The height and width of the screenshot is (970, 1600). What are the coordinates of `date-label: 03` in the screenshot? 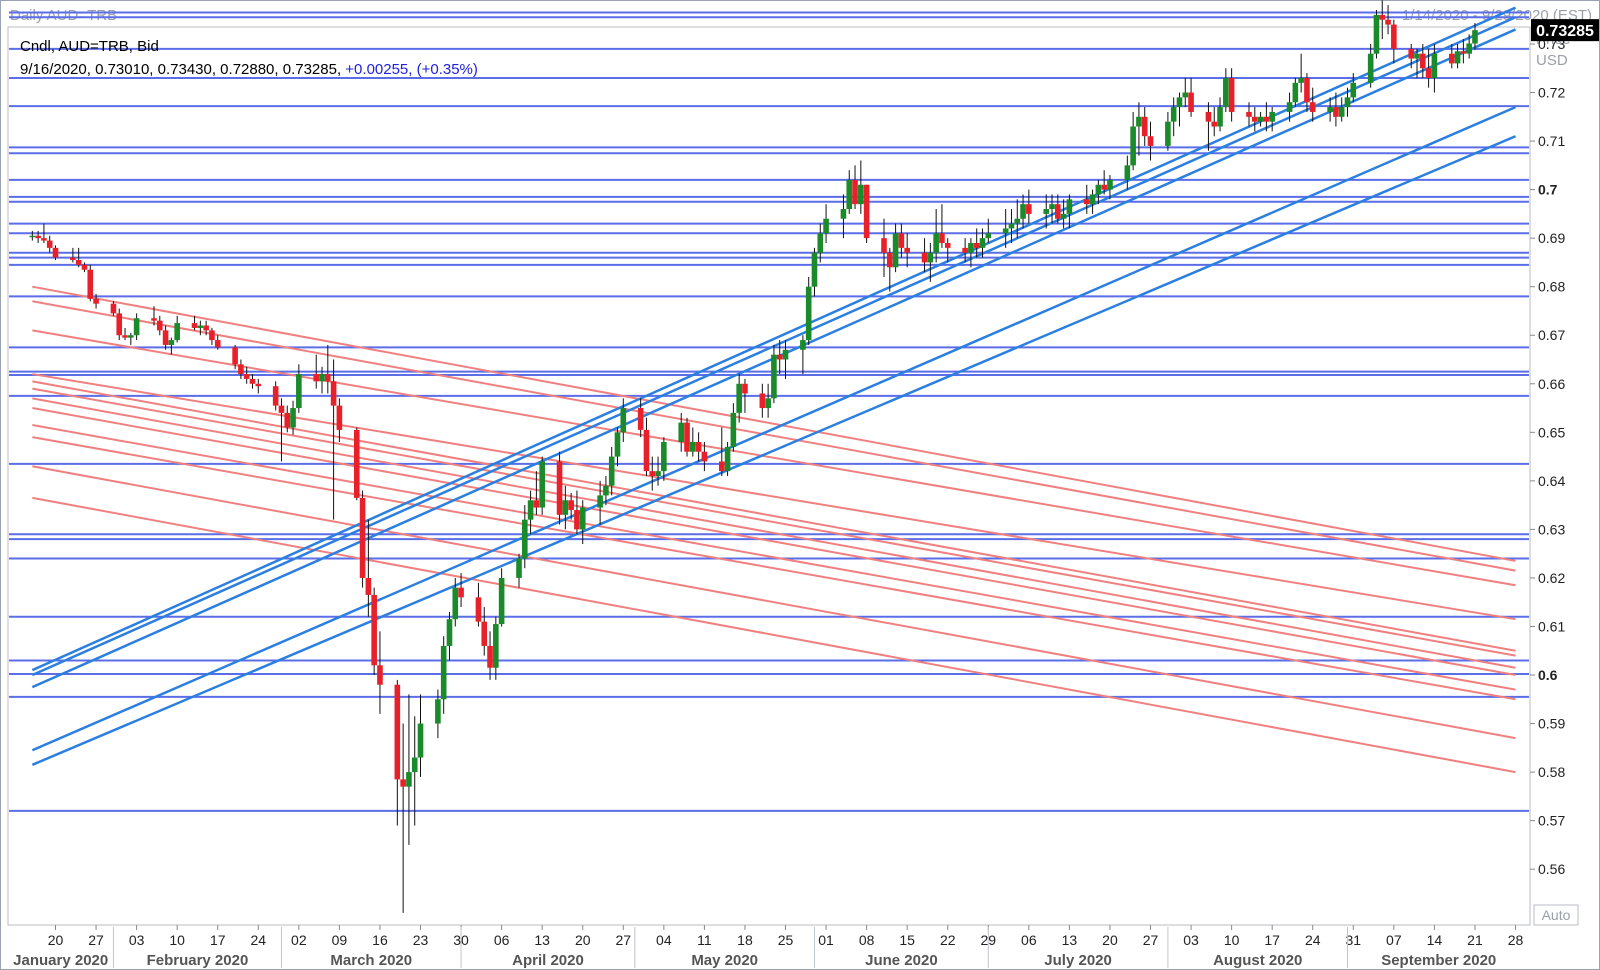 It's located at (137, 940).